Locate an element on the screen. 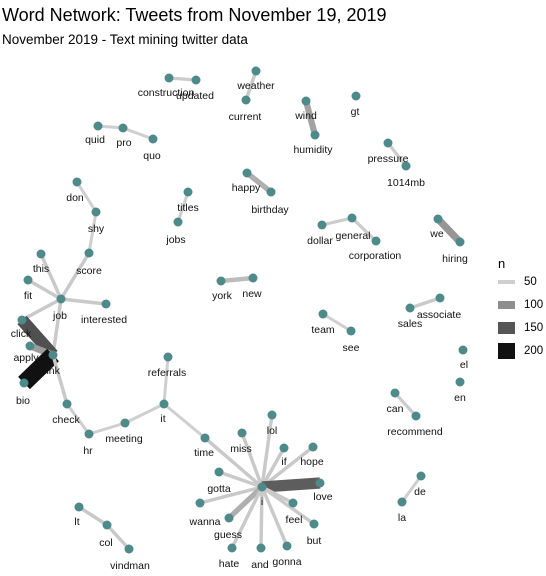 The width and height of the screenshot is (546, 576). node-see is located at coordinates (351, 331).